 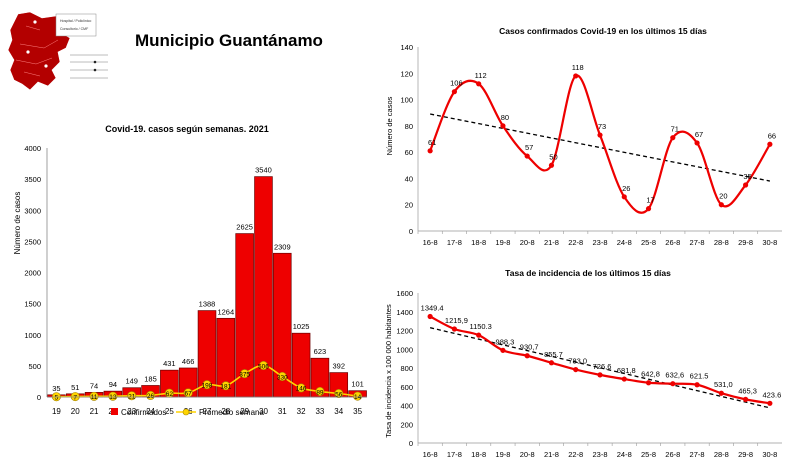 What do you see at coordinates (502, 242) in the screenshot?
I see `c2-xtick: 19-8` at bounding box center [502, 242].